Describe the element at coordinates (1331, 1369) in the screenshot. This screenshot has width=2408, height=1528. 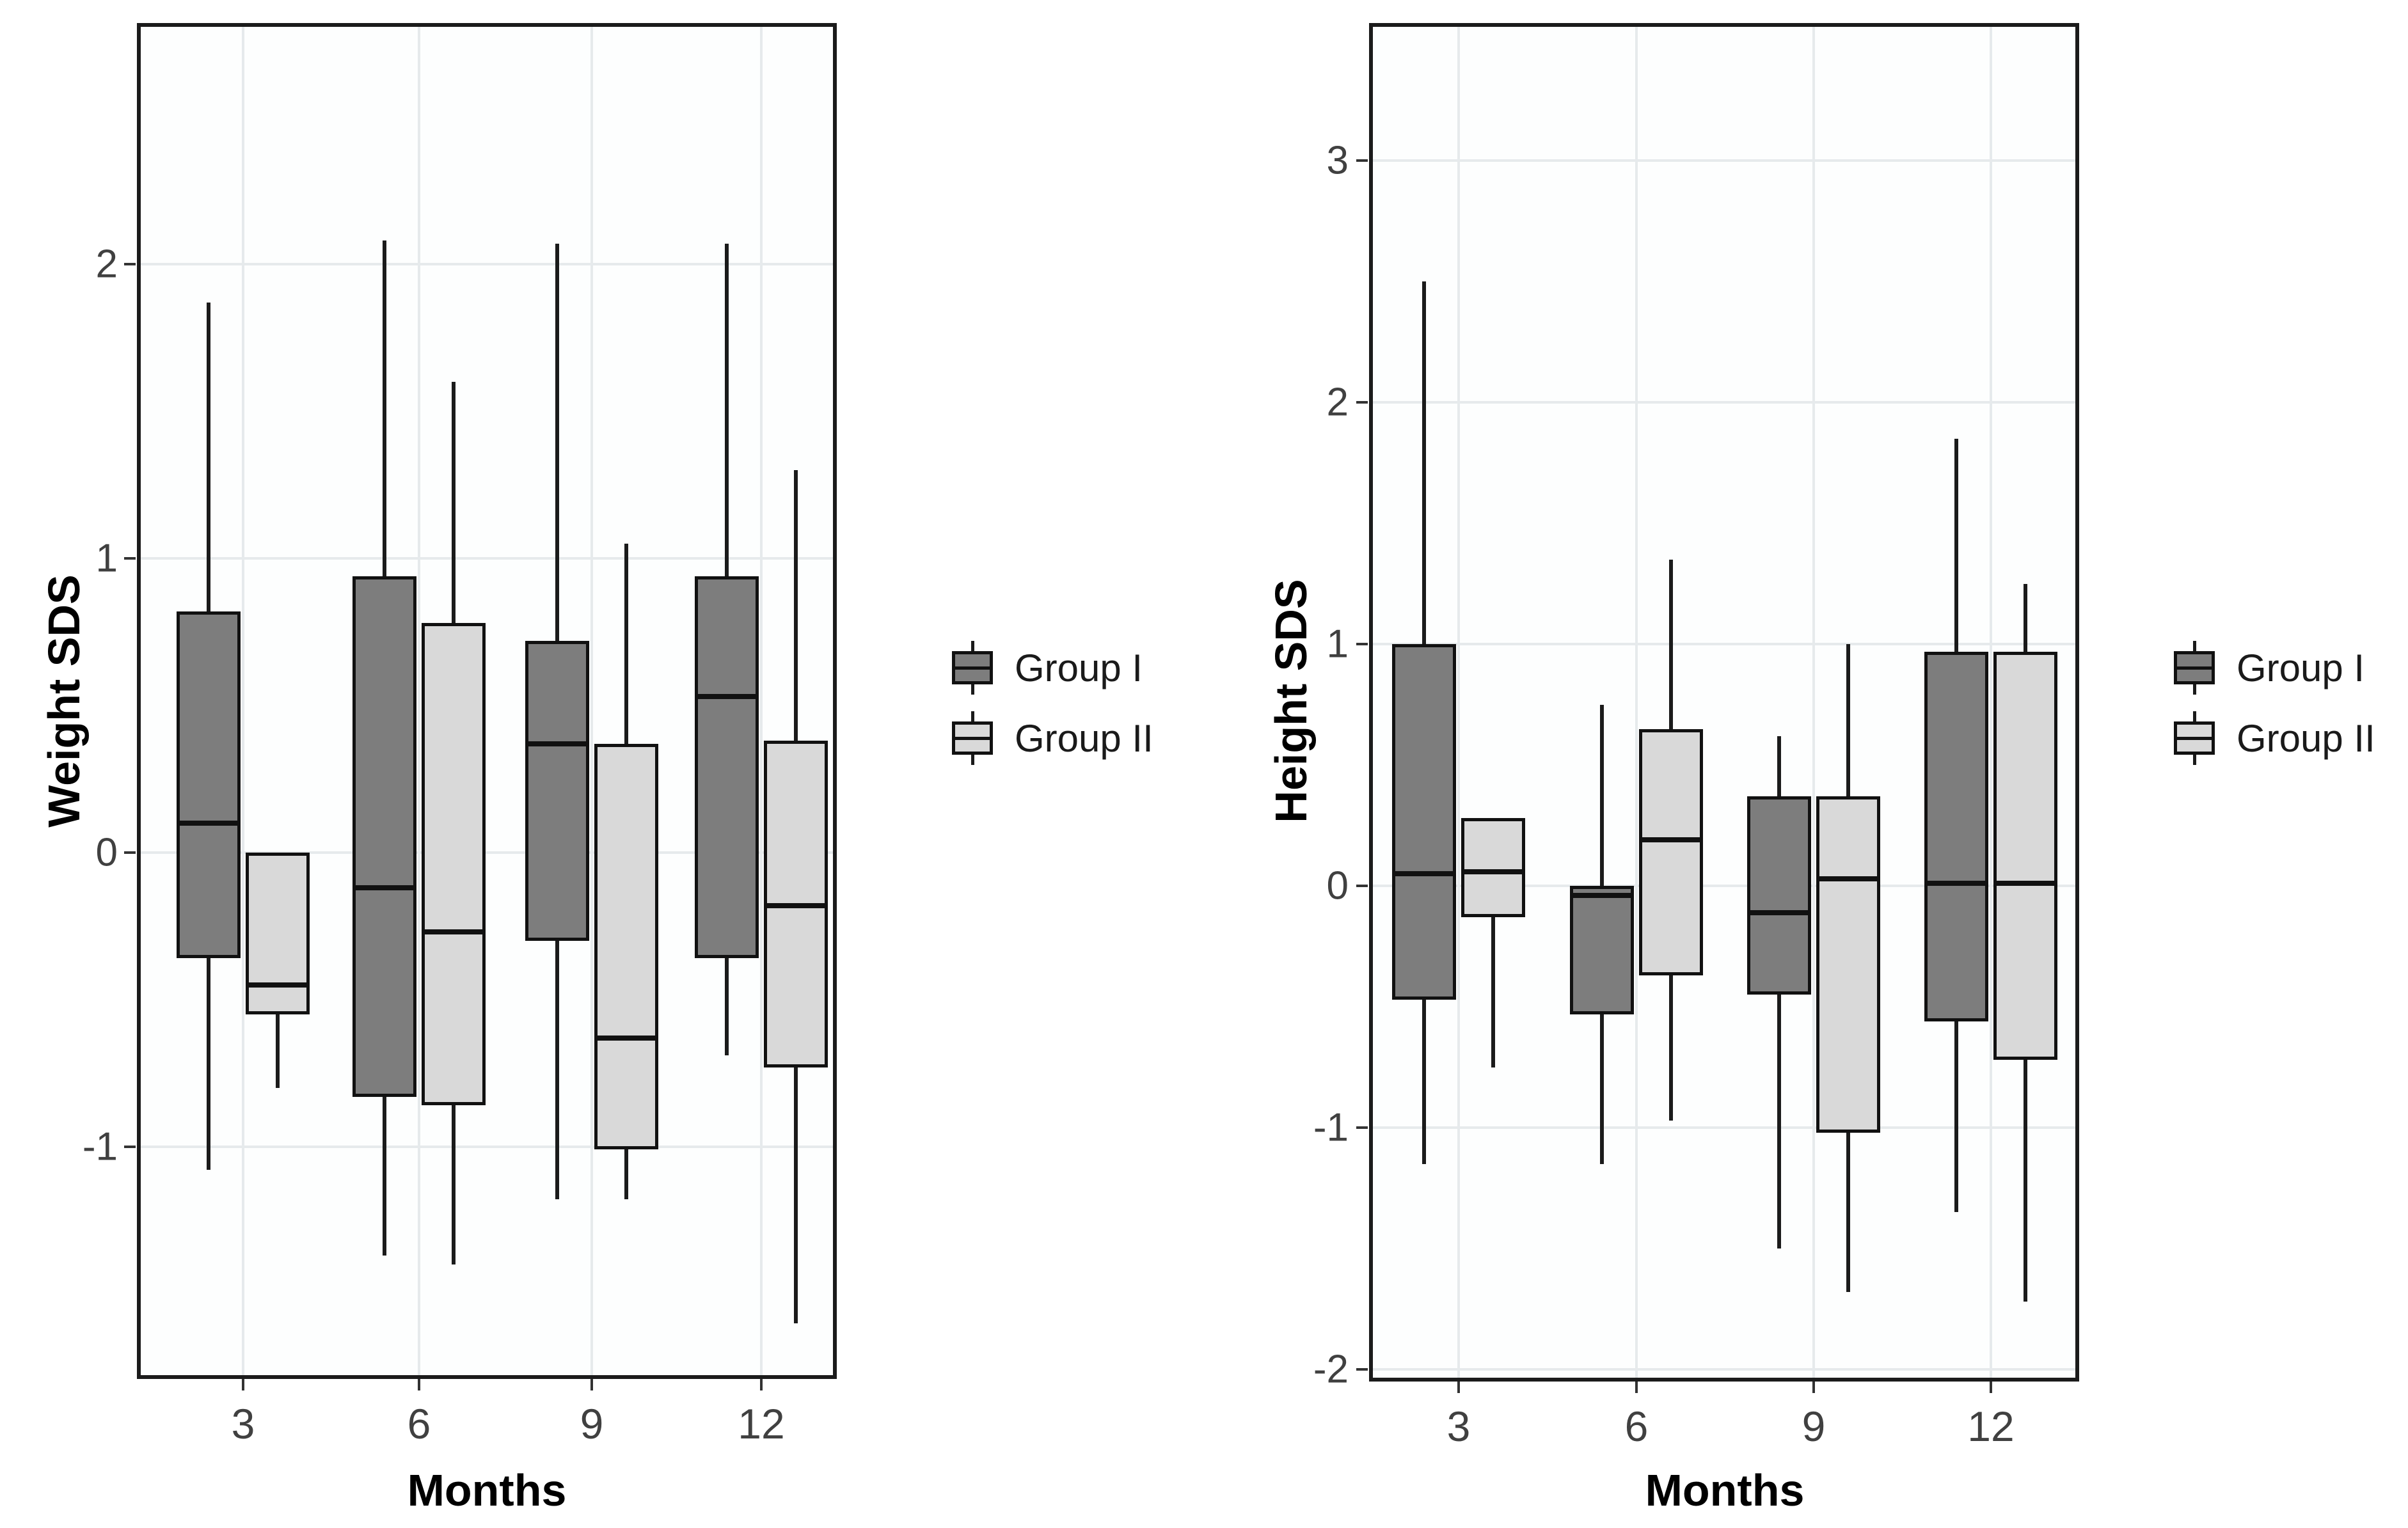
I see `y-axis-tick-label--2: -2` at that location.